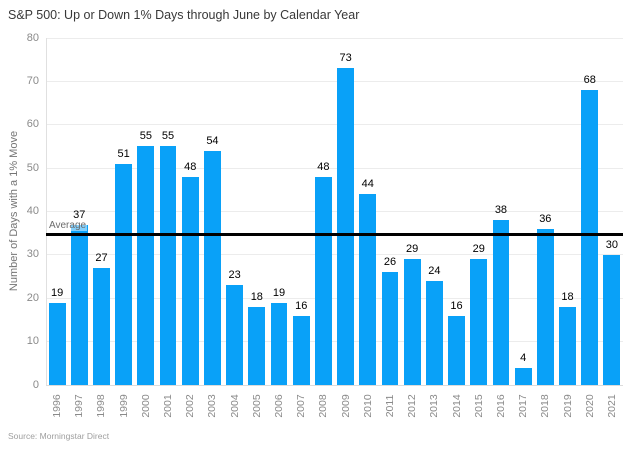 The width and height of the screenshot is (624, 454). What do you see at coordinates (234, 275) in the screenshot?
I see `bar-value-label: 23` at bounding box center [234, 275].